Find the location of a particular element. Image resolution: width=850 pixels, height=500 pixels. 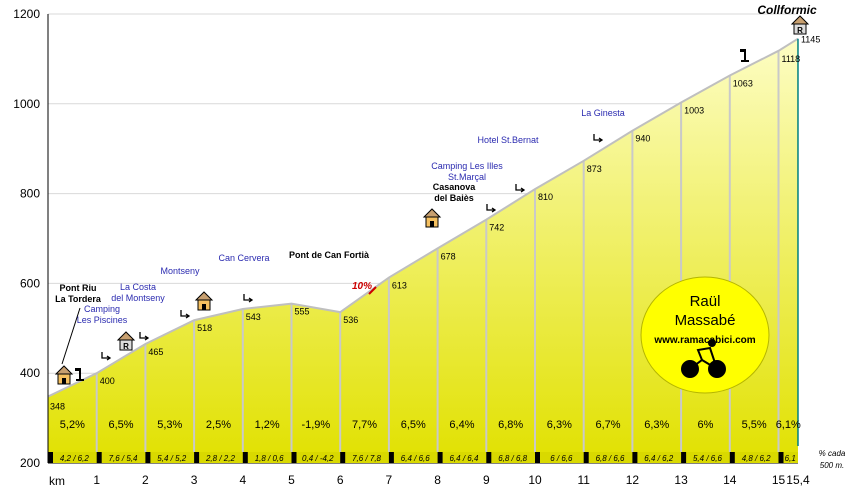

y-tick-label: 1200 is located at coordinates (26, 14).